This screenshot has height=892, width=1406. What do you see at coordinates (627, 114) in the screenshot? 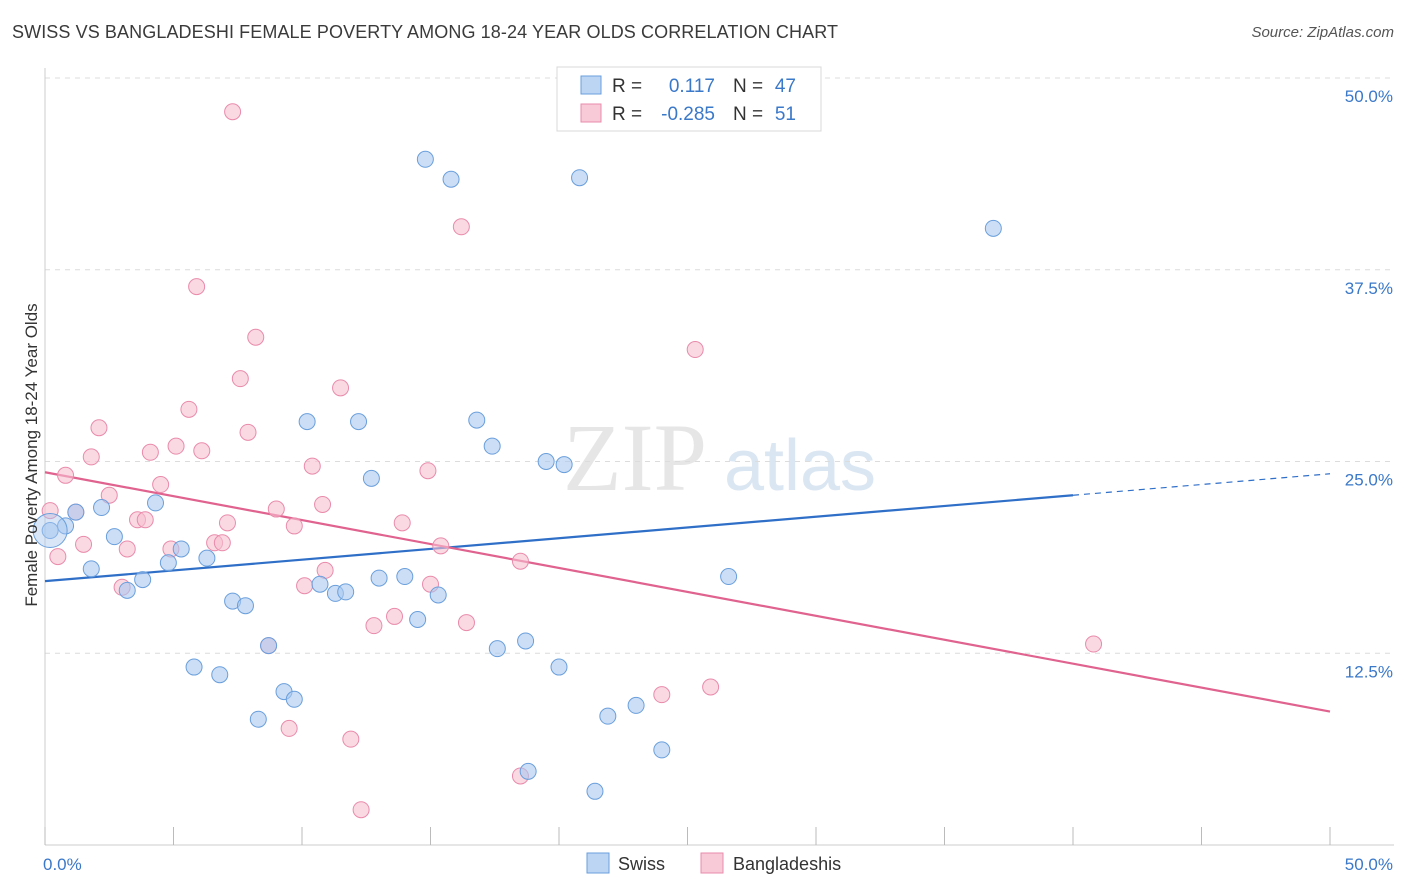
I see `bangladeshis-r-label: R =` at bounding box center [627, 114].